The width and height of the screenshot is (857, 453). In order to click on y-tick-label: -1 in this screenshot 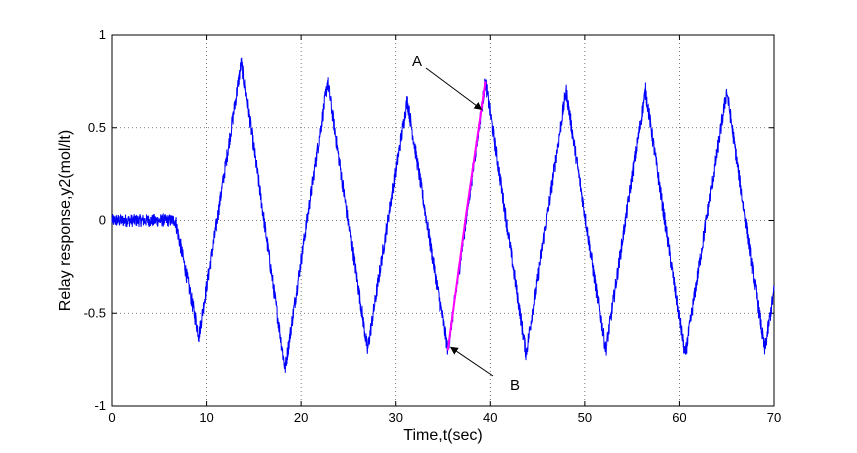, I will do `click(100, 405)`.